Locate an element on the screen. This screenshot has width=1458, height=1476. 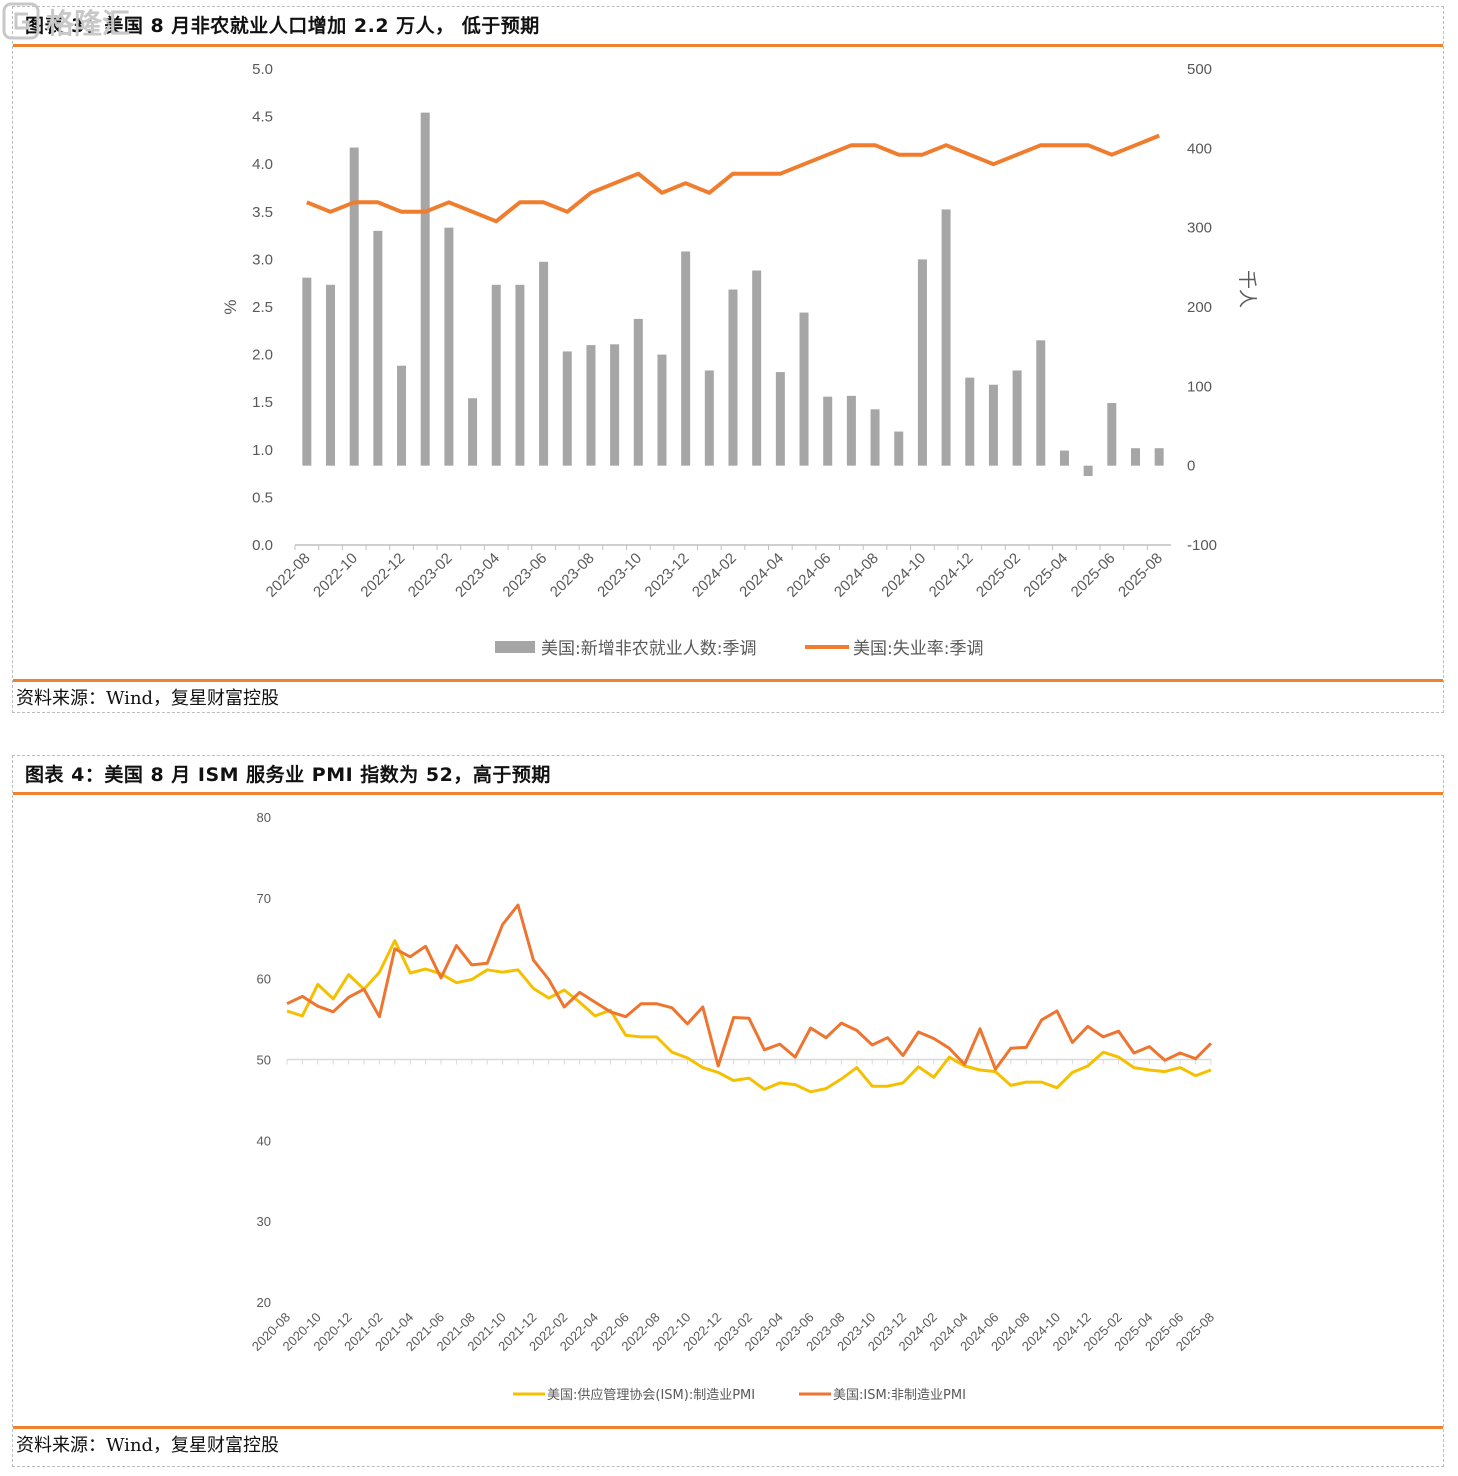
x-tick-label: 2023-12 is located at coordinates (667, 575).